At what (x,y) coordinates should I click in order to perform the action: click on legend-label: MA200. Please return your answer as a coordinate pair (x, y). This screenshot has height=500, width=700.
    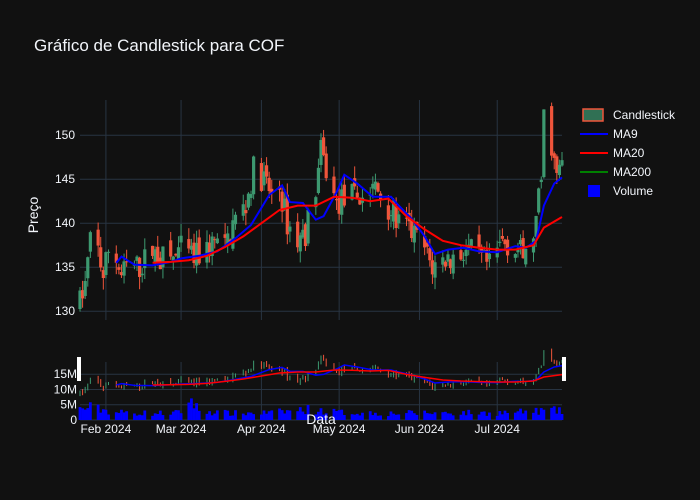
    Looking at the image, I should click on (632, 172).